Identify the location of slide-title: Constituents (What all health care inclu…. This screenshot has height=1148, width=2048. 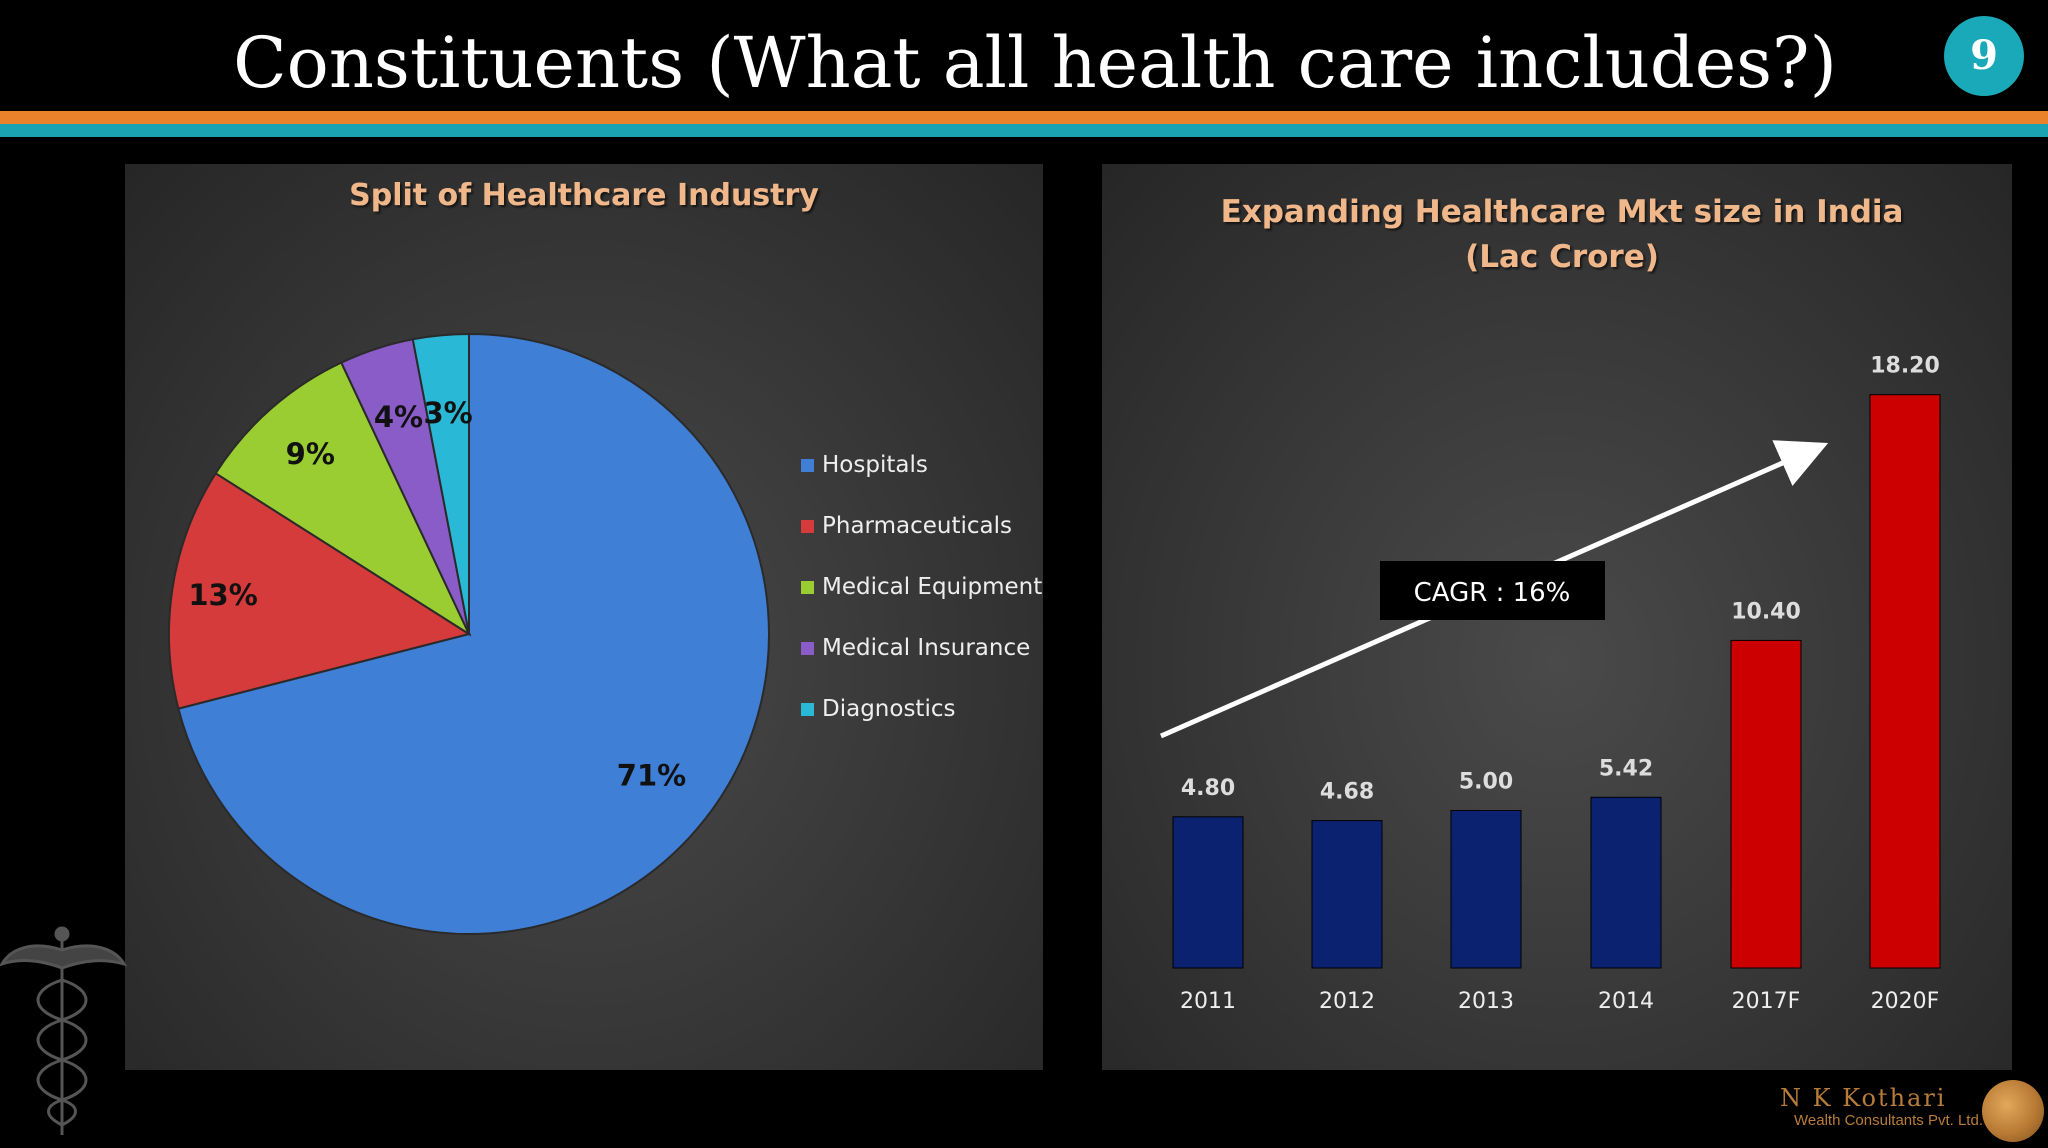
(1035, 63).